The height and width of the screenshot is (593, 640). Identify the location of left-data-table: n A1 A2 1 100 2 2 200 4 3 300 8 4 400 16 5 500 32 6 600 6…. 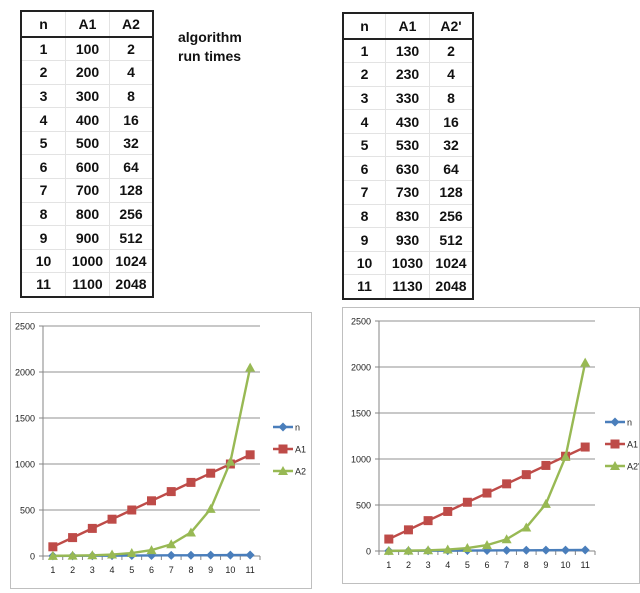
(87, 154).